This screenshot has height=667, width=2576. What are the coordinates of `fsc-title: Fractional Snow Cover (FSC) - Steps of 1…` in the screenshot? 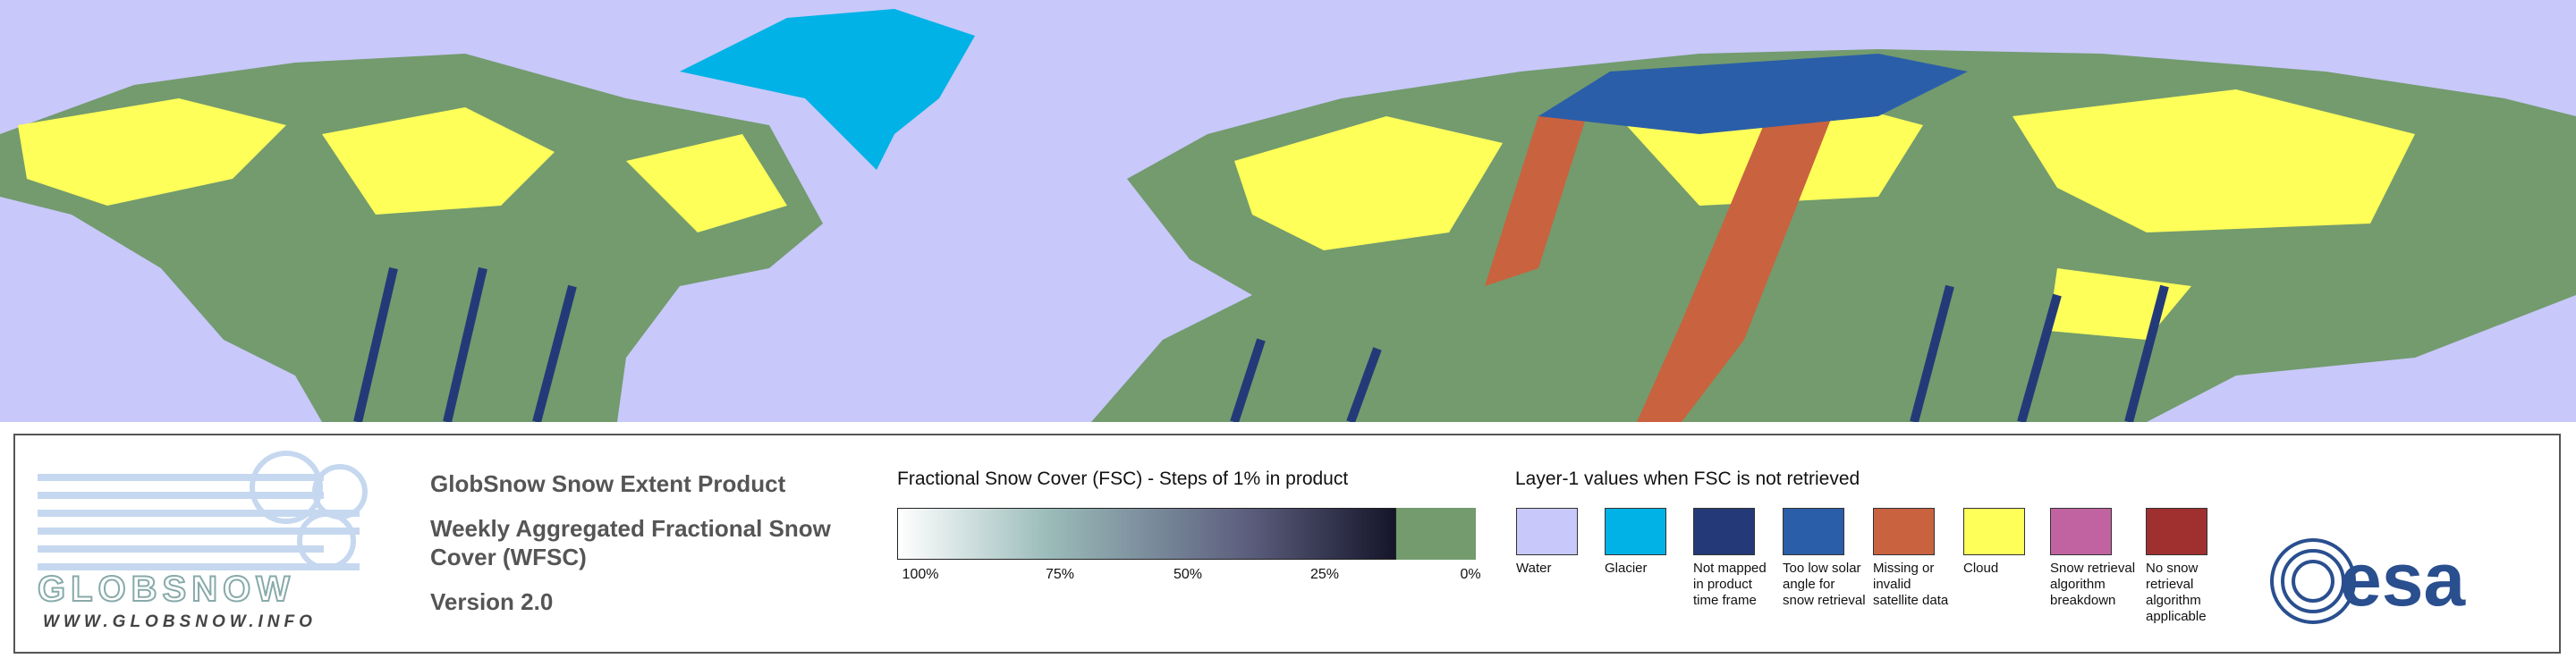 It's located at (1123, 479).